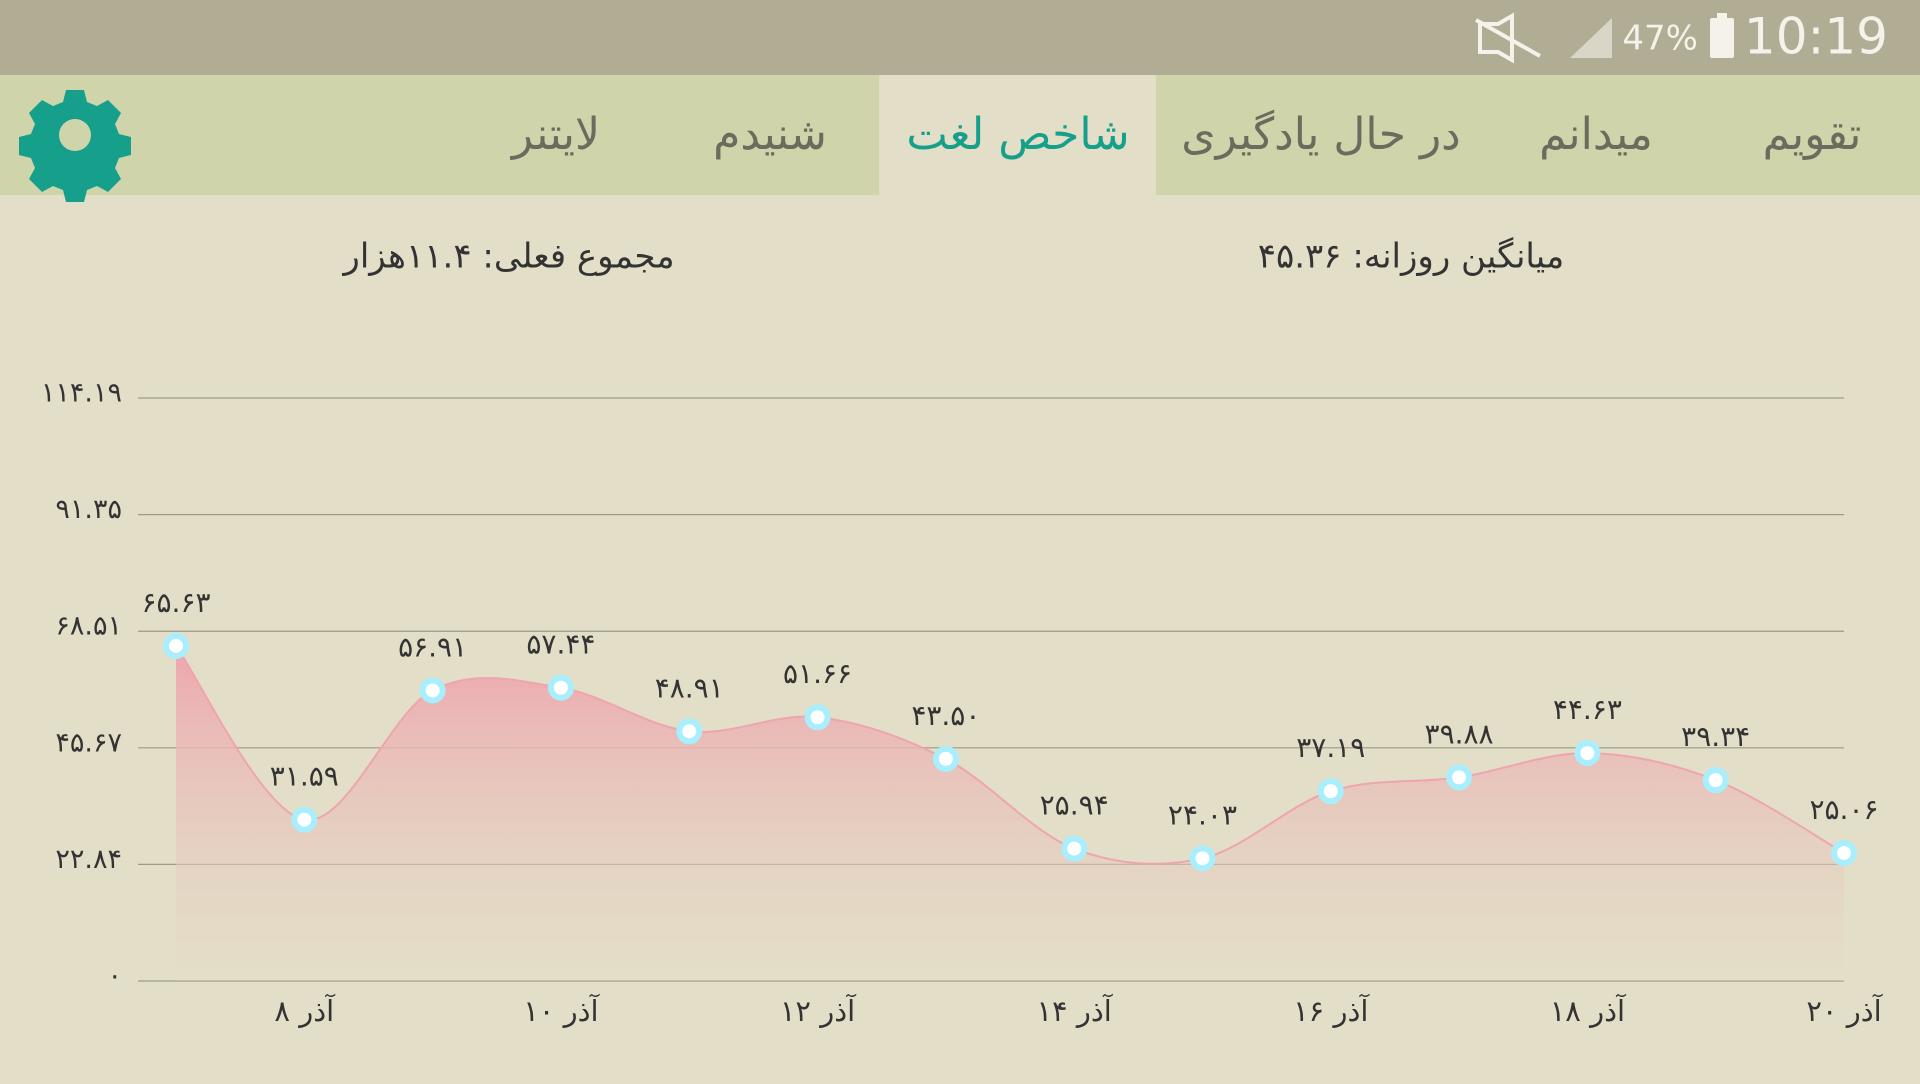 The height and width of the screenshot is (1084, 1920). I want to click on active-tab-bg, so click(1017, 135).